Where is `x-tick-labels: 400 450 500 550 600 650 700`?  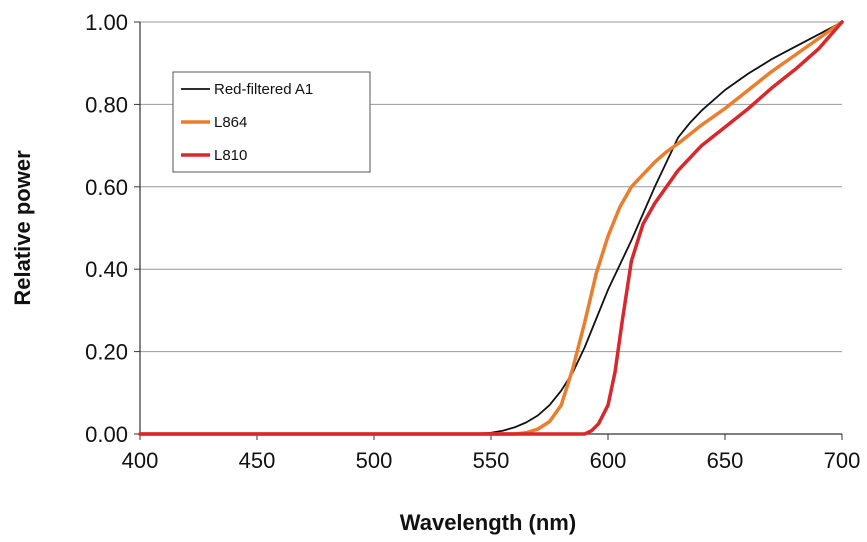
x-tick-labels: 400 450 500 550 600 650 700 is located at coordinates (491, 460).